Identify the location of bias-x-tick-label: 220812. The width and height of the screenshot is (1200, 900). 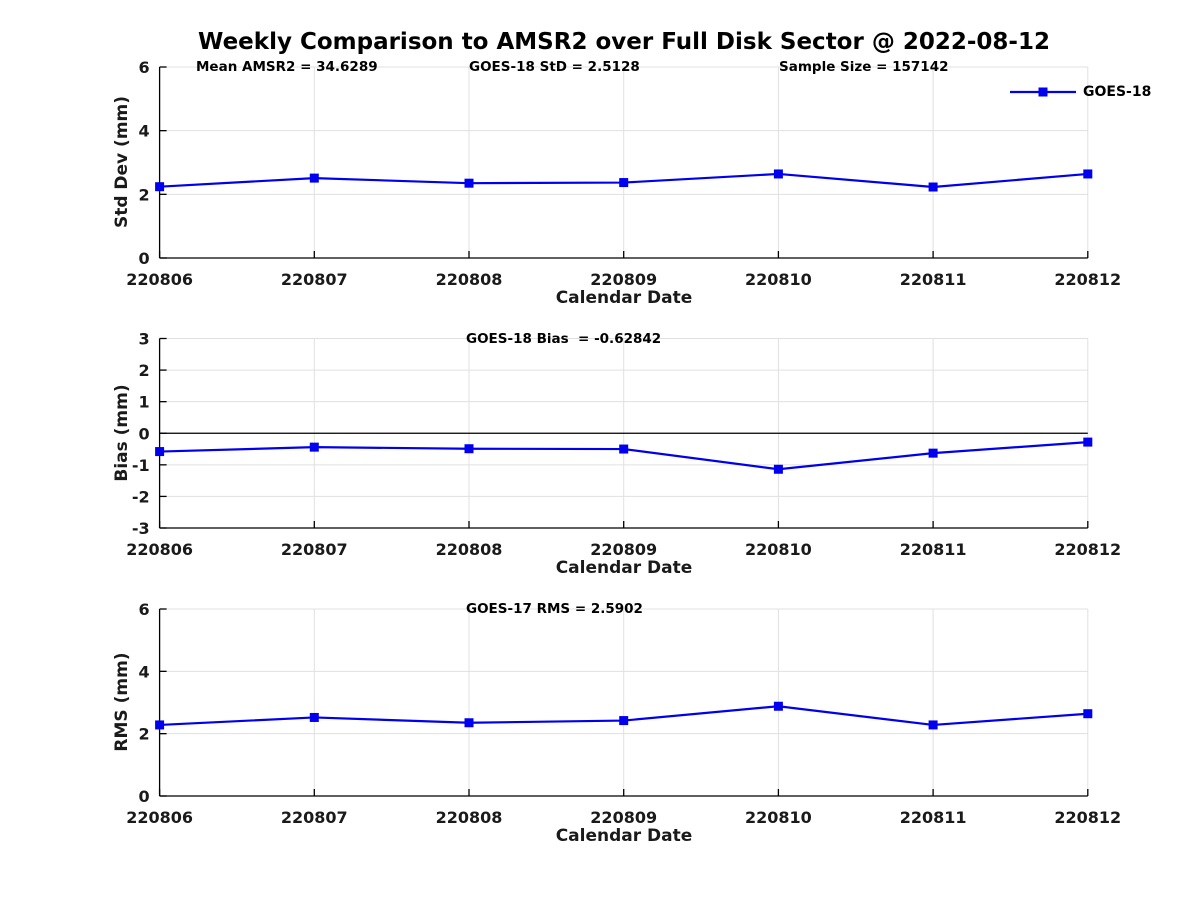
(1087, 549).